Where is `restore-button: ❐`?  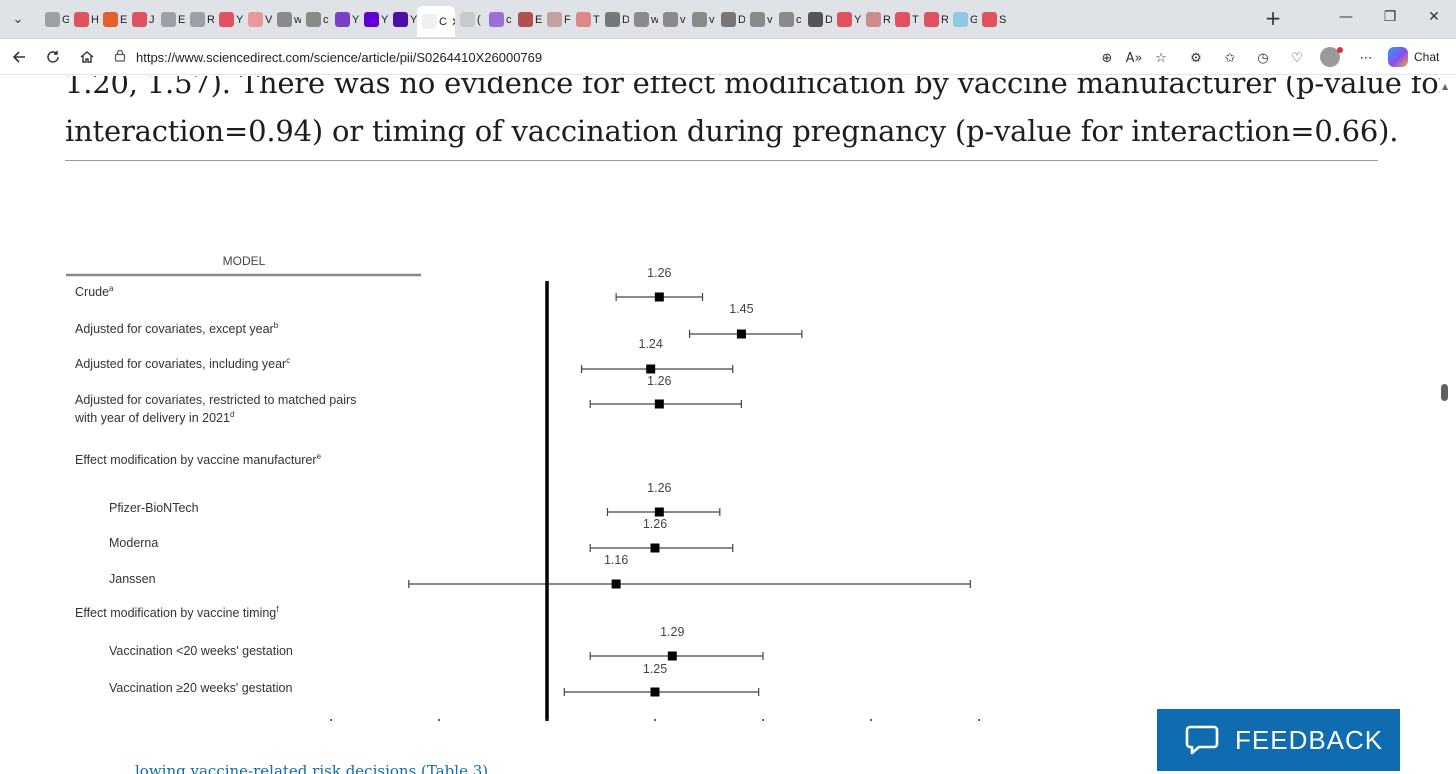
restore-button: ❐ is located at coordinates (1390, 17).